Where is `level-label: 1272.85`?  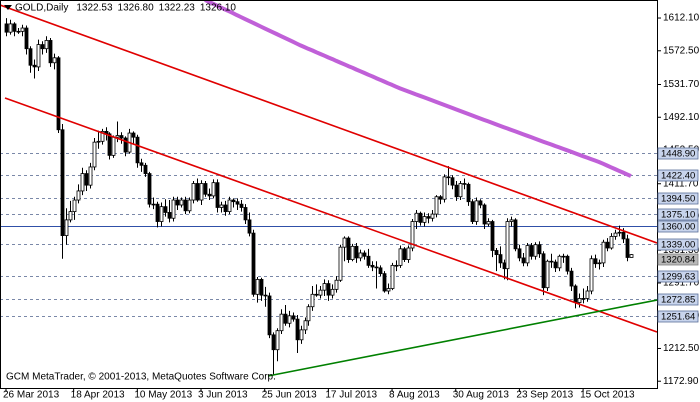
level-label: 1272.85 is located at coordinates (678, 300).